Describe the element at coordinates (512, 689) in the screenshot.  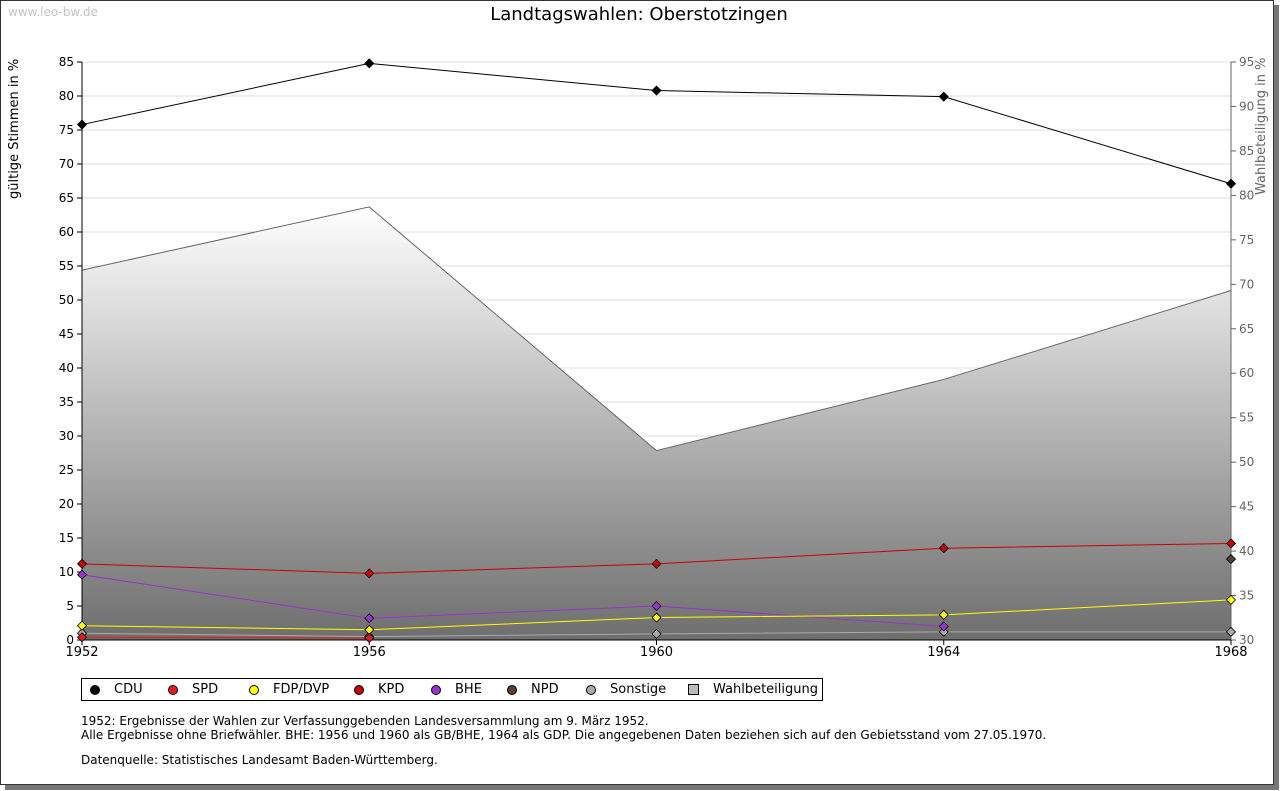
I see `legend-swatch-npd` at that location.